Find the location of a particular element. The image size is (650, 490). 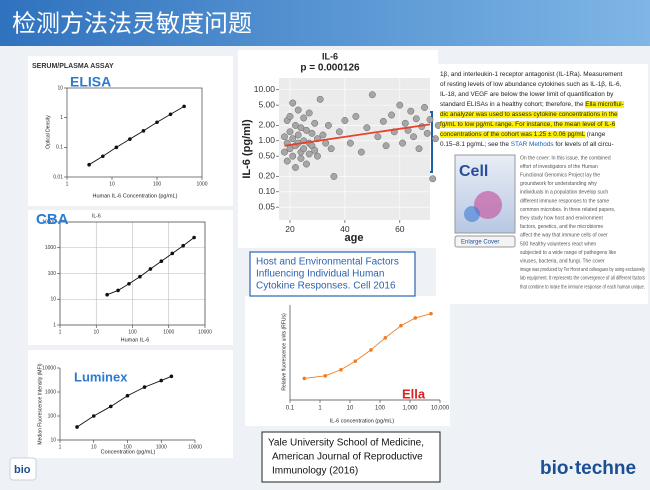

enlarge-label: Enlarge Cover is located at coordinates (480, 243).